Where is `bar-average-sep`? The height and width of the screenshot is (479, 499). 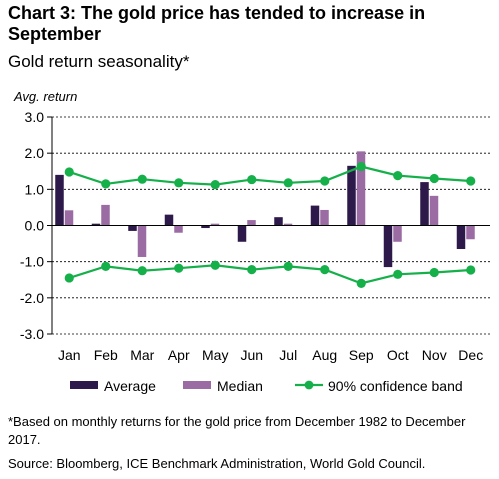 bar-average-sep is located at coordinates (351, 195).